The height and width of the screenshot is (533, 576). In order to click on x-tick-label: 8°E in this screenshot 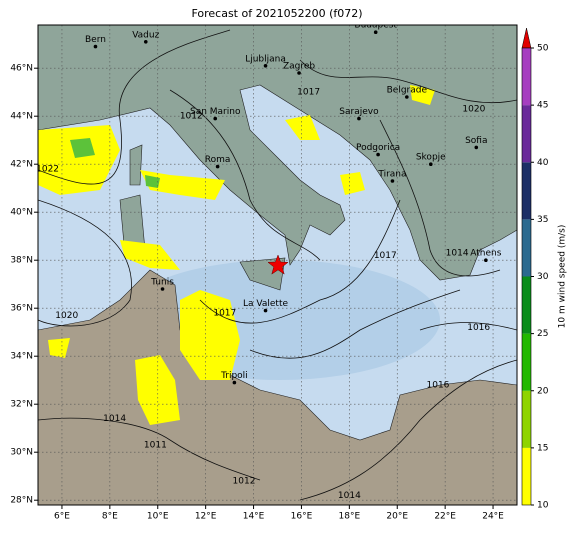, I will do `click(110, 517)`.